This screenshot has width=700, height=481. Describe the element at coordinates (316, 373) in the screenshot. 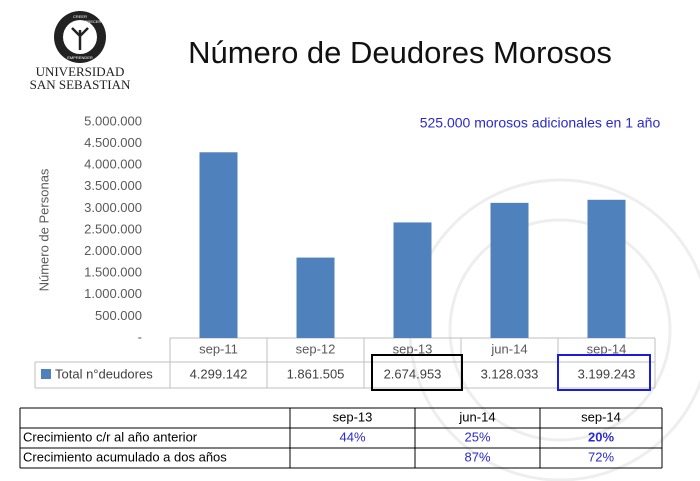

I see `data-label: 1.861.505` at that location.